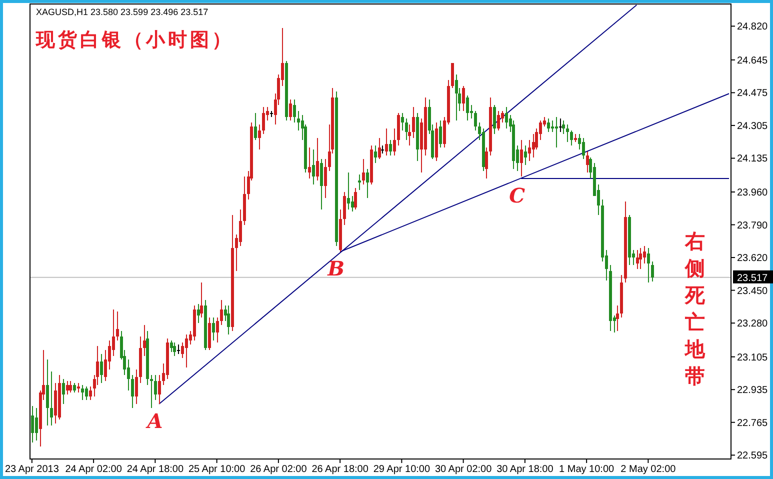  I want to click on chart-subtitle: XAGUSD,H1 23.580 23.599 23.496 23.517, so click(122, 12).